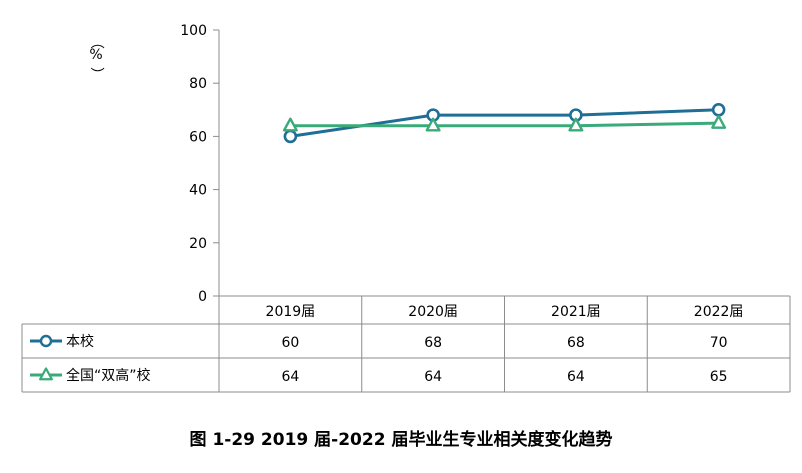 The image size is (802, 473). I want to click on figure-caption: 图 1-29 2019 届-2022 届毕业生专业相关度变化趋势, so click(401, 440).